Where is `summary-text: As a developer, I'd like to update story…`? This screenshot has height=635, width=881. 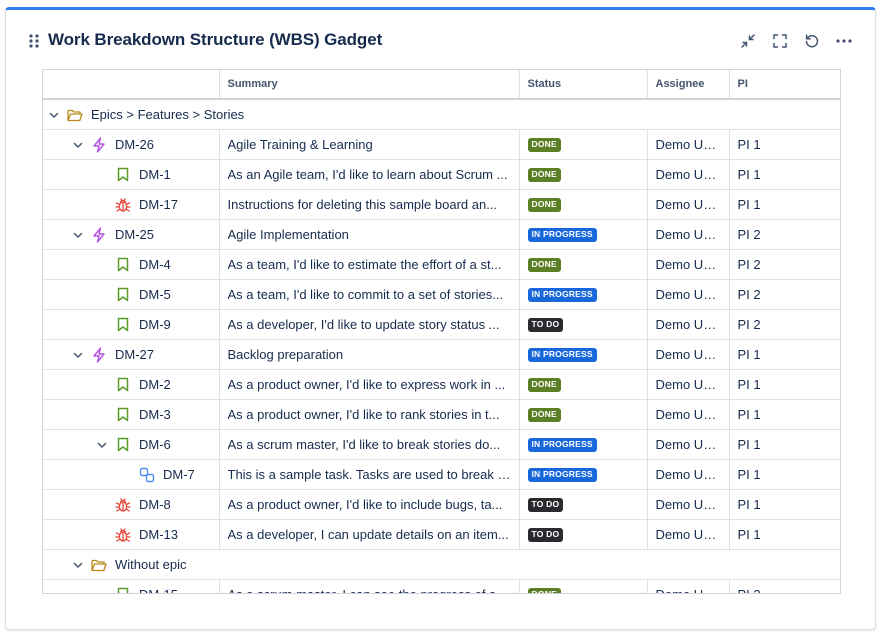
summary-text: As a developer, I'd like to update story… is located at coordinates (363, 324).